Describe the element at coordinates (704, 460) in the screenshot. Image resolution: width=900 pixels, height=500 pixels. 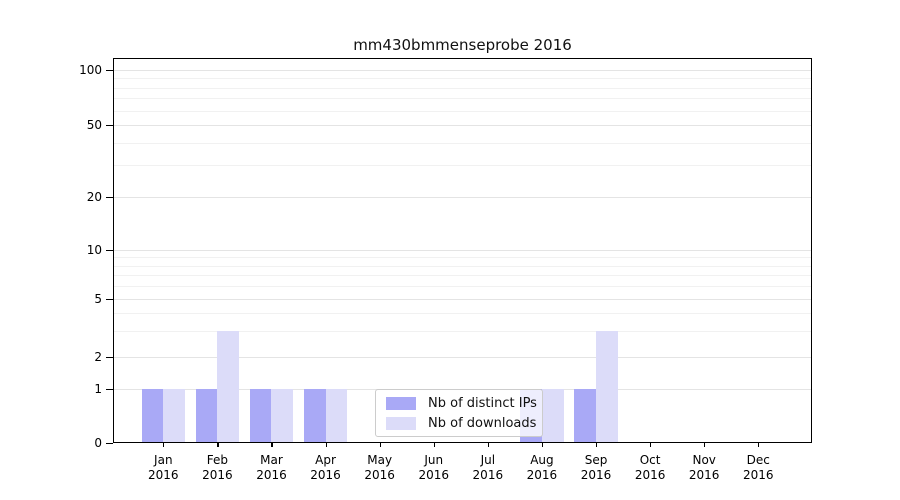
I see `x-tick-month: Nov` at that location.